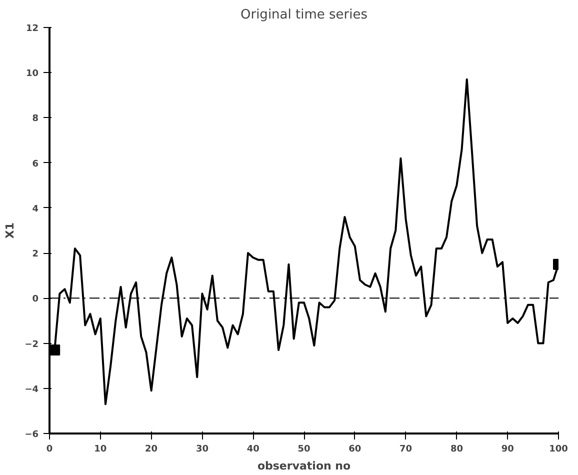  Describe the element at coordinates (49, 449) in the screenshot. I see `x-tick-label: 0` at that location.